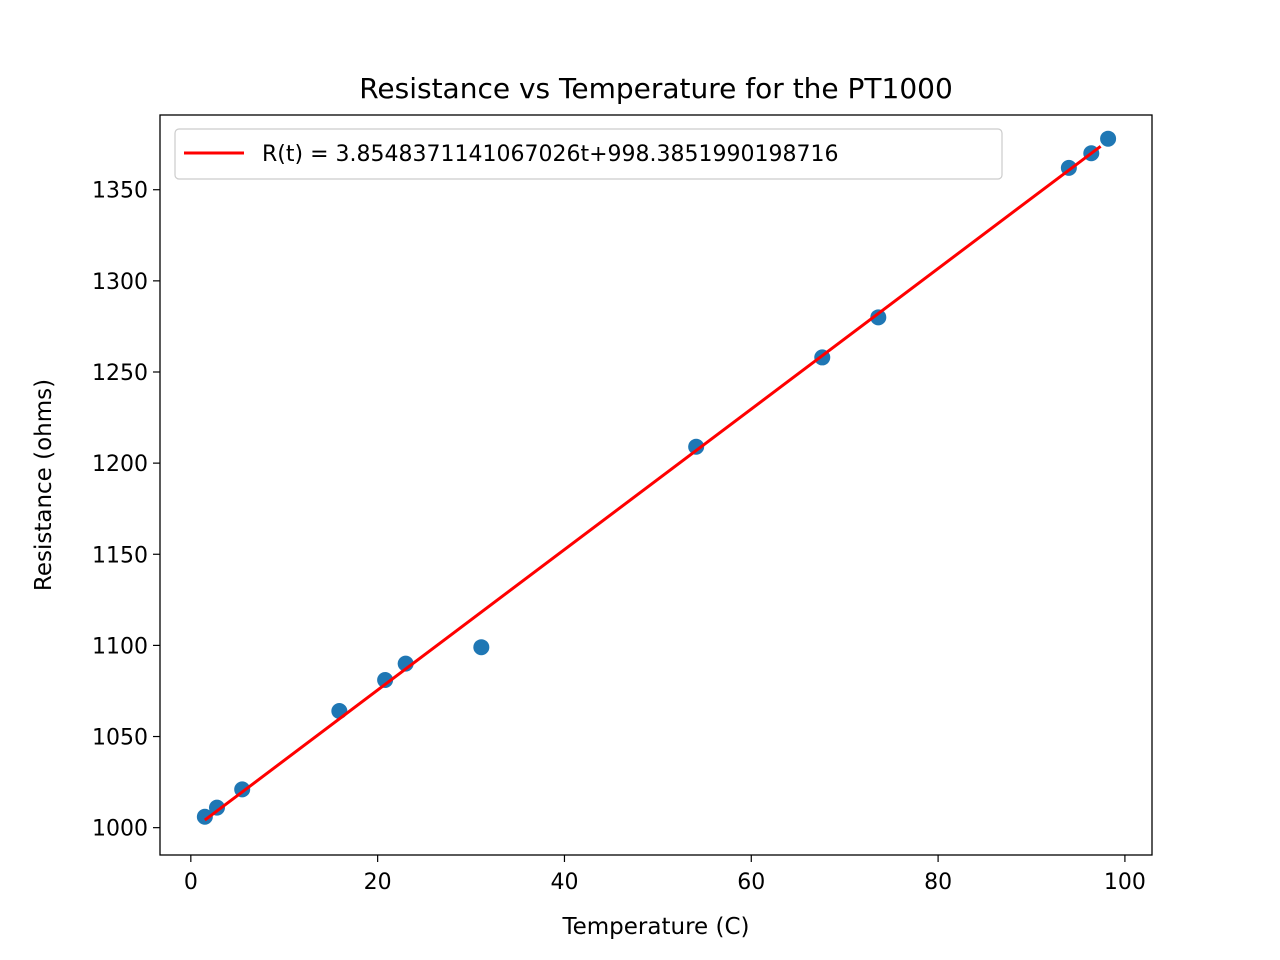 The image size is (1280, 960). I want to click on y-tick-label: 1200, so click(120, 464).